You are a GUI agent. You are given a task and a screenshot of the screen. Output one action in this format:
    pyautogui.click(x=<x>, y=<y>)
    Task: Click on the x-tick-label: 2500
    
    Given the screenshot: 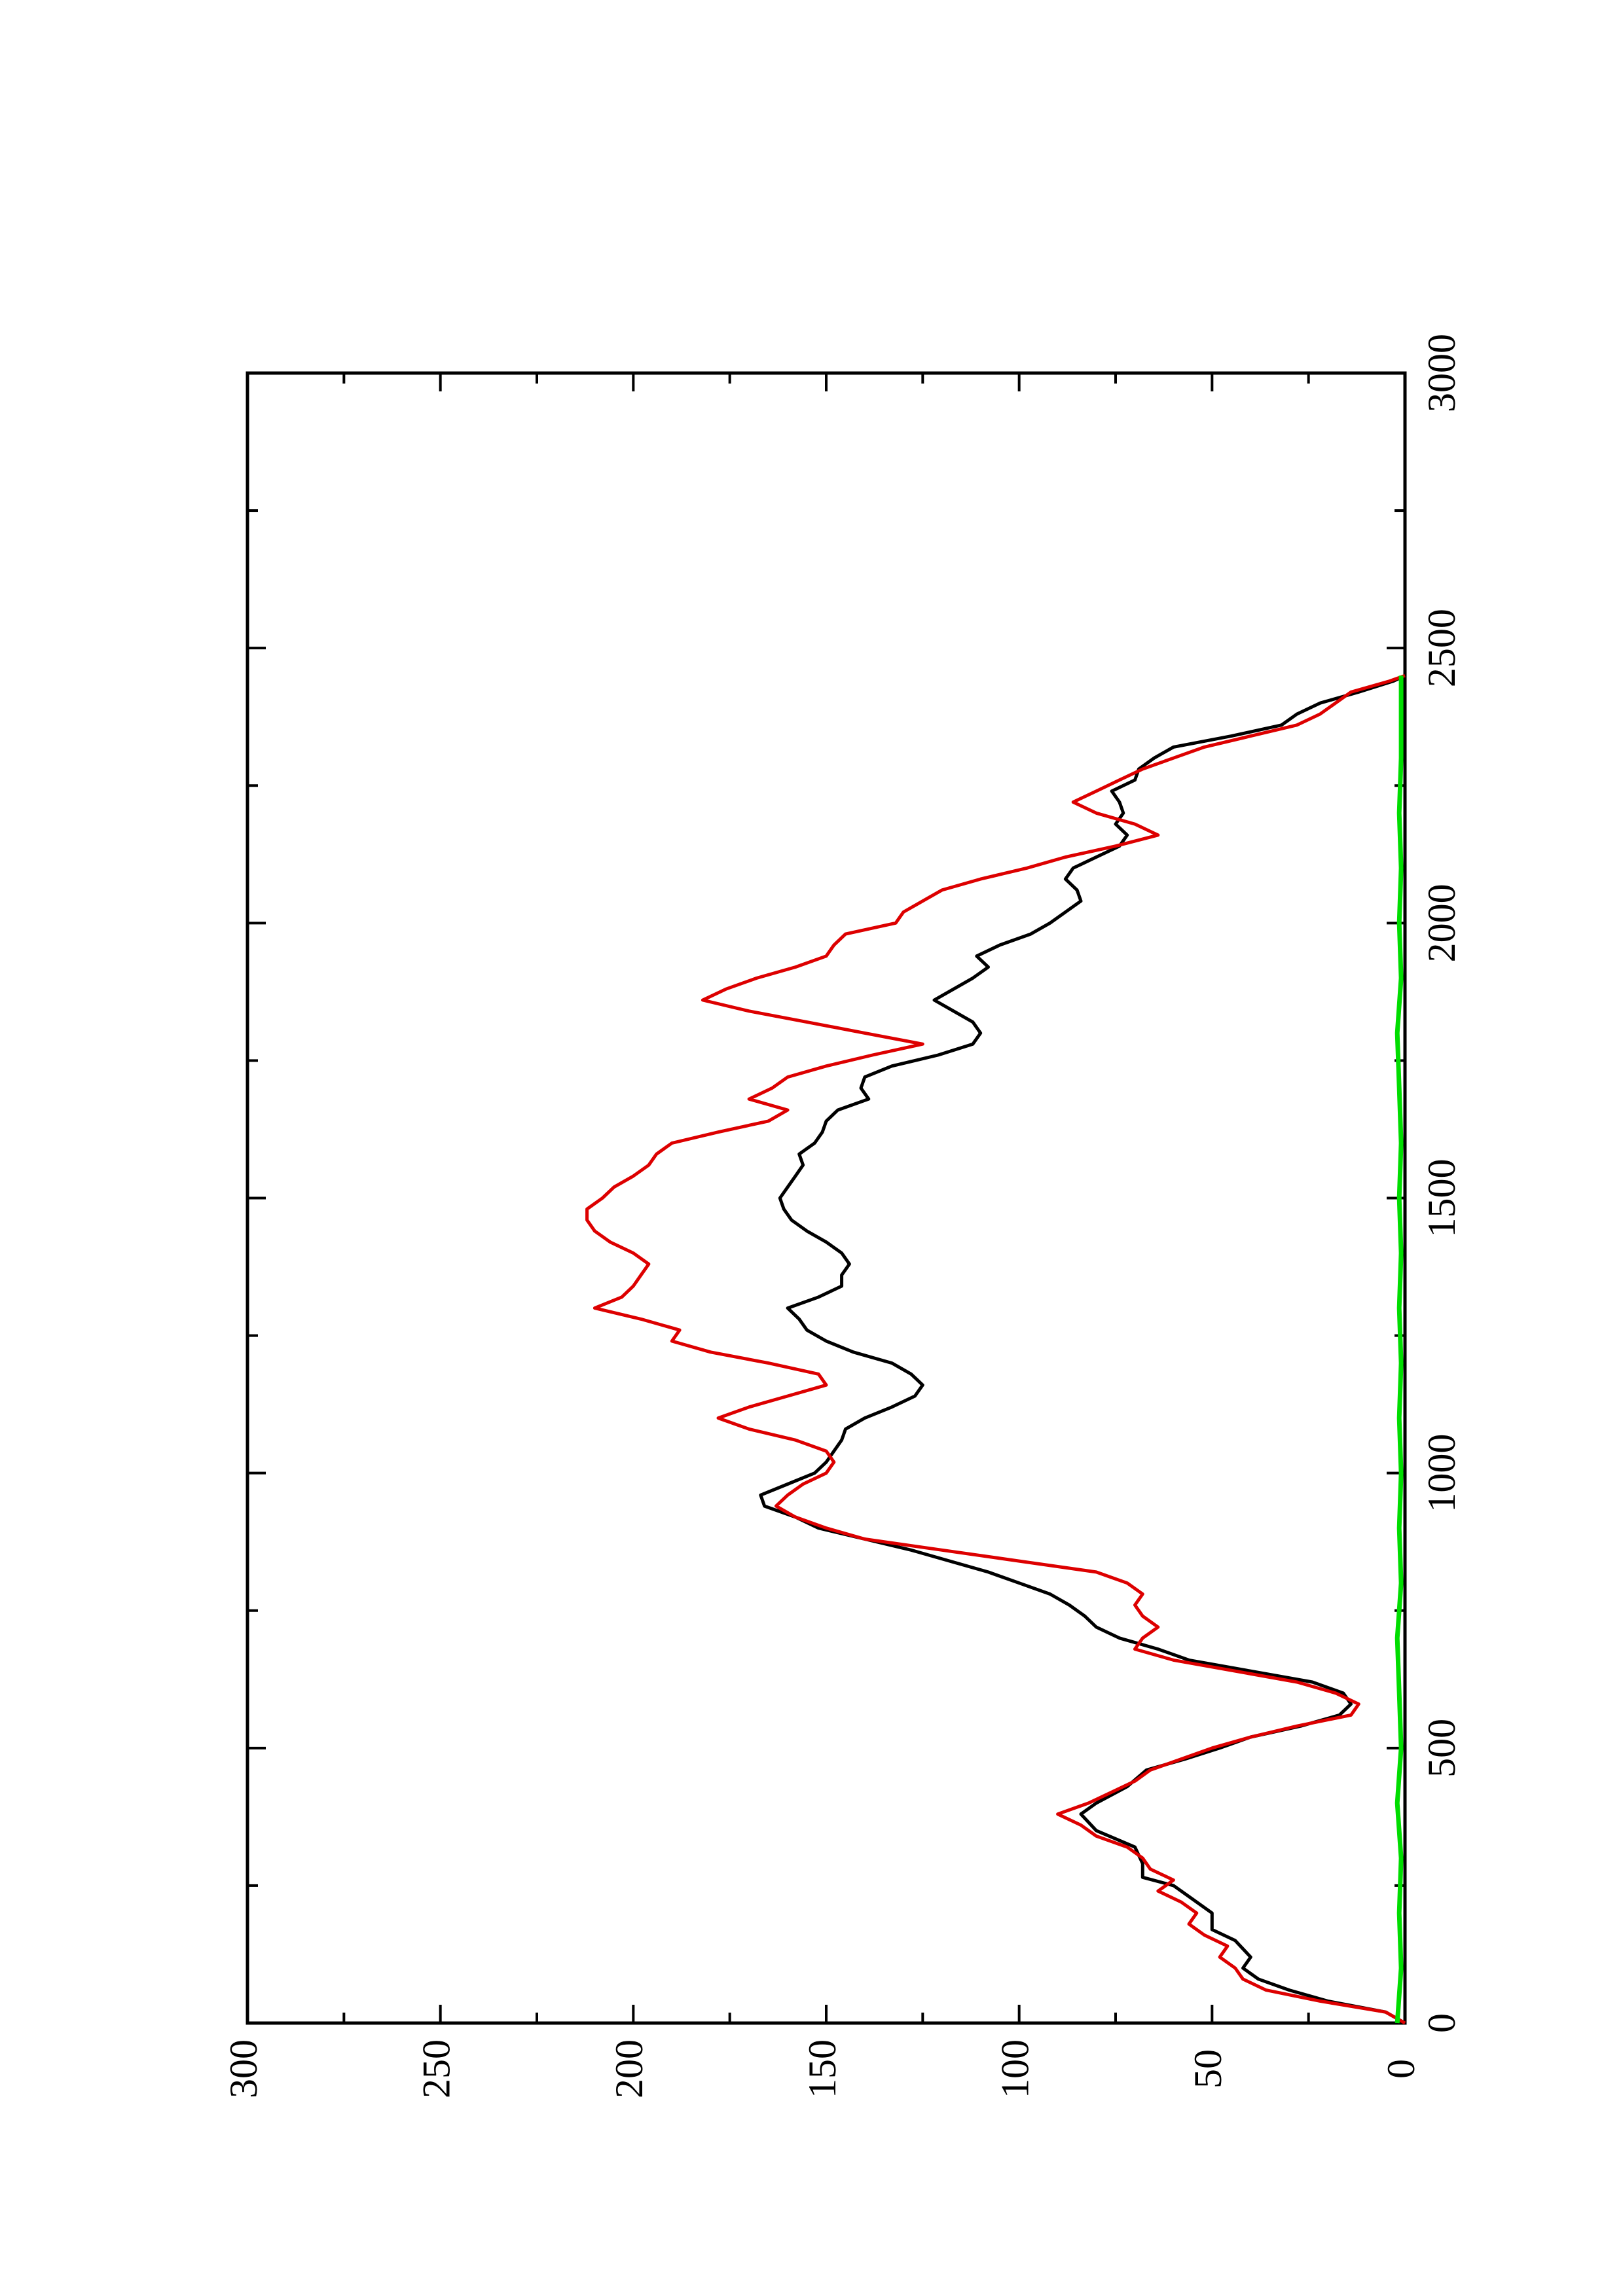 What is the action you would take?
    pyautogui.click(x=1441, y=648)
    